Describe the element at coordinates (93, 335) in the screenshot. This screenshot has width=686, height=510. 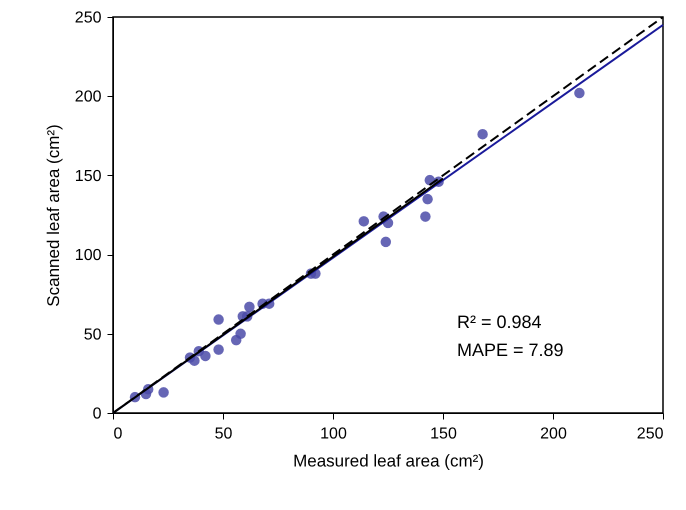
I see `y-tick-label: 50` at that location.